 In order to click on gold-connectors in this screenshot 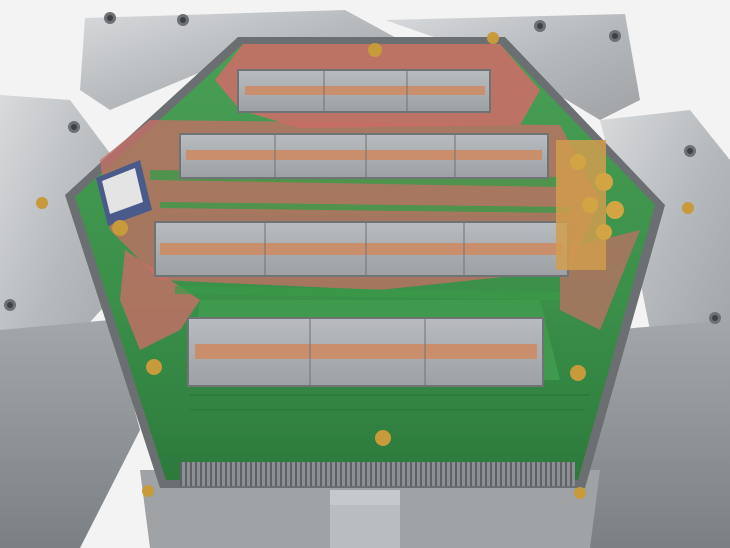, I will do `click(590, 205)`.